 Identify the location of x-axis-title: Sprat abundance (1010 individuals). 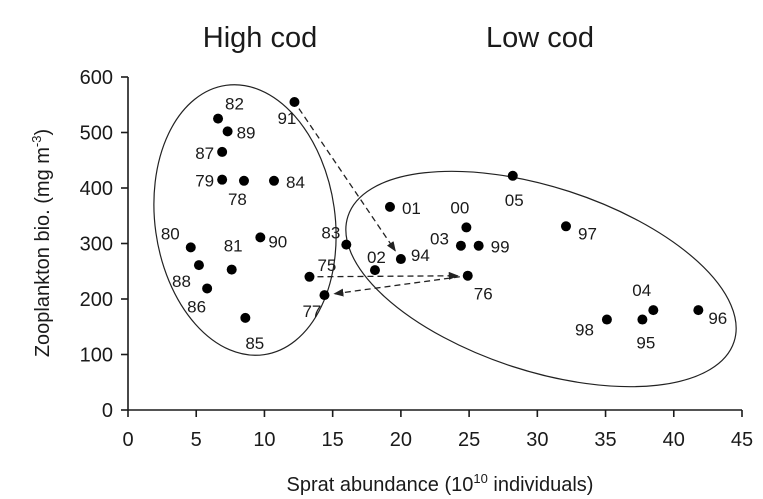
(440, 483).